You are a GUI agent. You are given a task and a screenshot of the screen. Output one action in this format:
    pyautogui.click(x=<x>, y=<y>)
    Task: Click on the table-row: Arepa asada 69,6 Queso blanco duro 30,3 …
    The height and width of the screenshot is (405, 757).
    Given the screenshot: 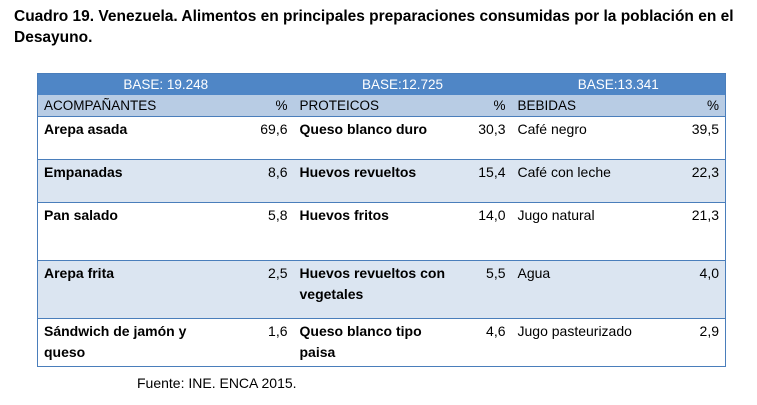 What is the action you would take?
    pyautogui.click(x=381, y=138)
    